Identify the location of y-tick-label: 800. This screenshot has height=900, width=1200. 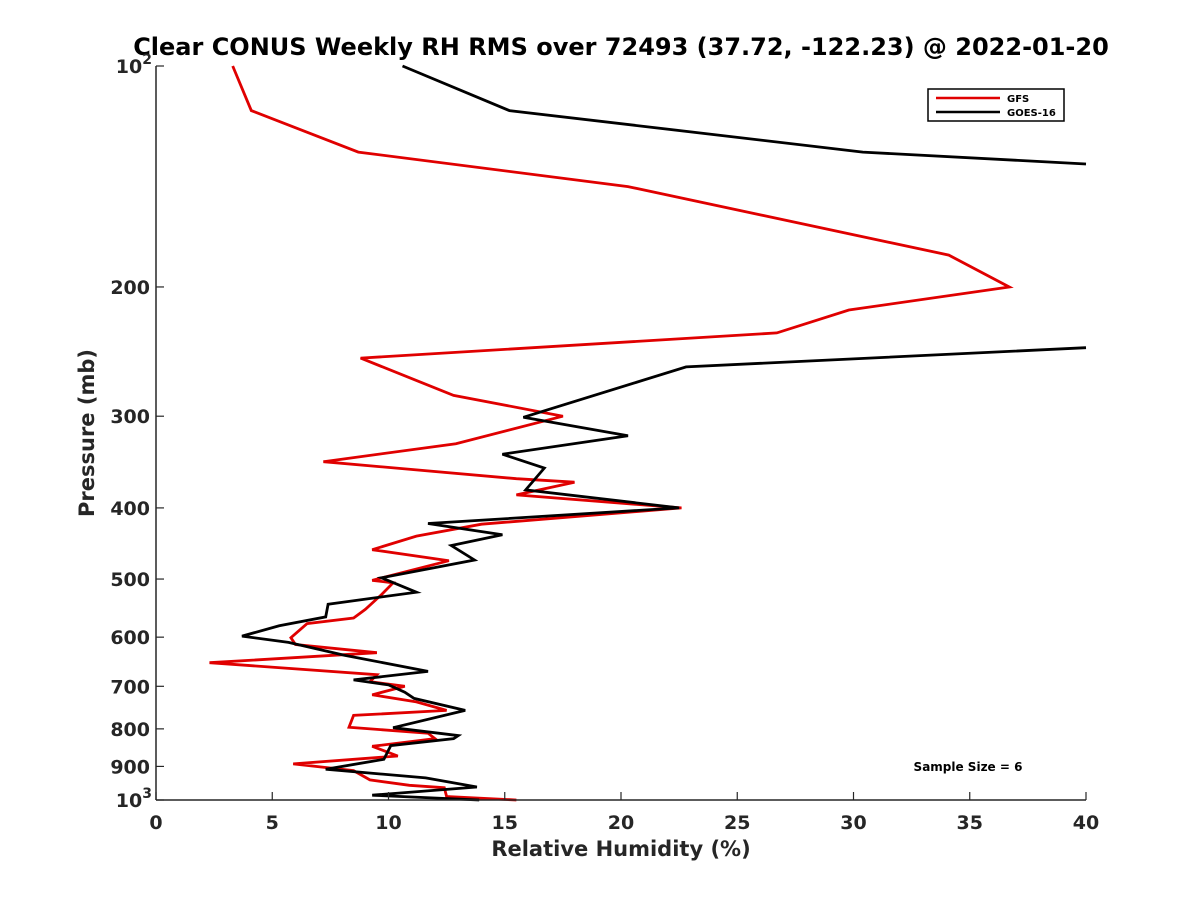
(130, 730).